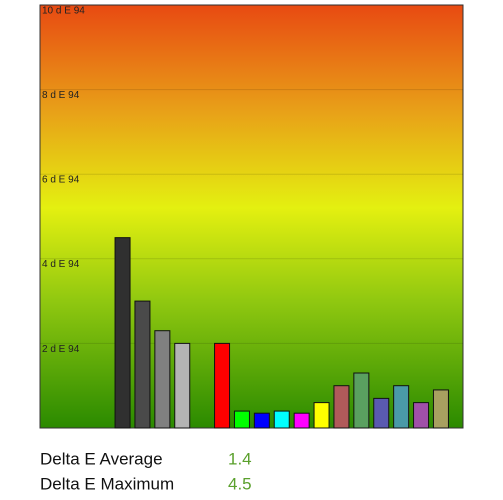  Describe the element at coordinates (240, 483) in the screenshot. I see `stat-value: 4.5` at that location.